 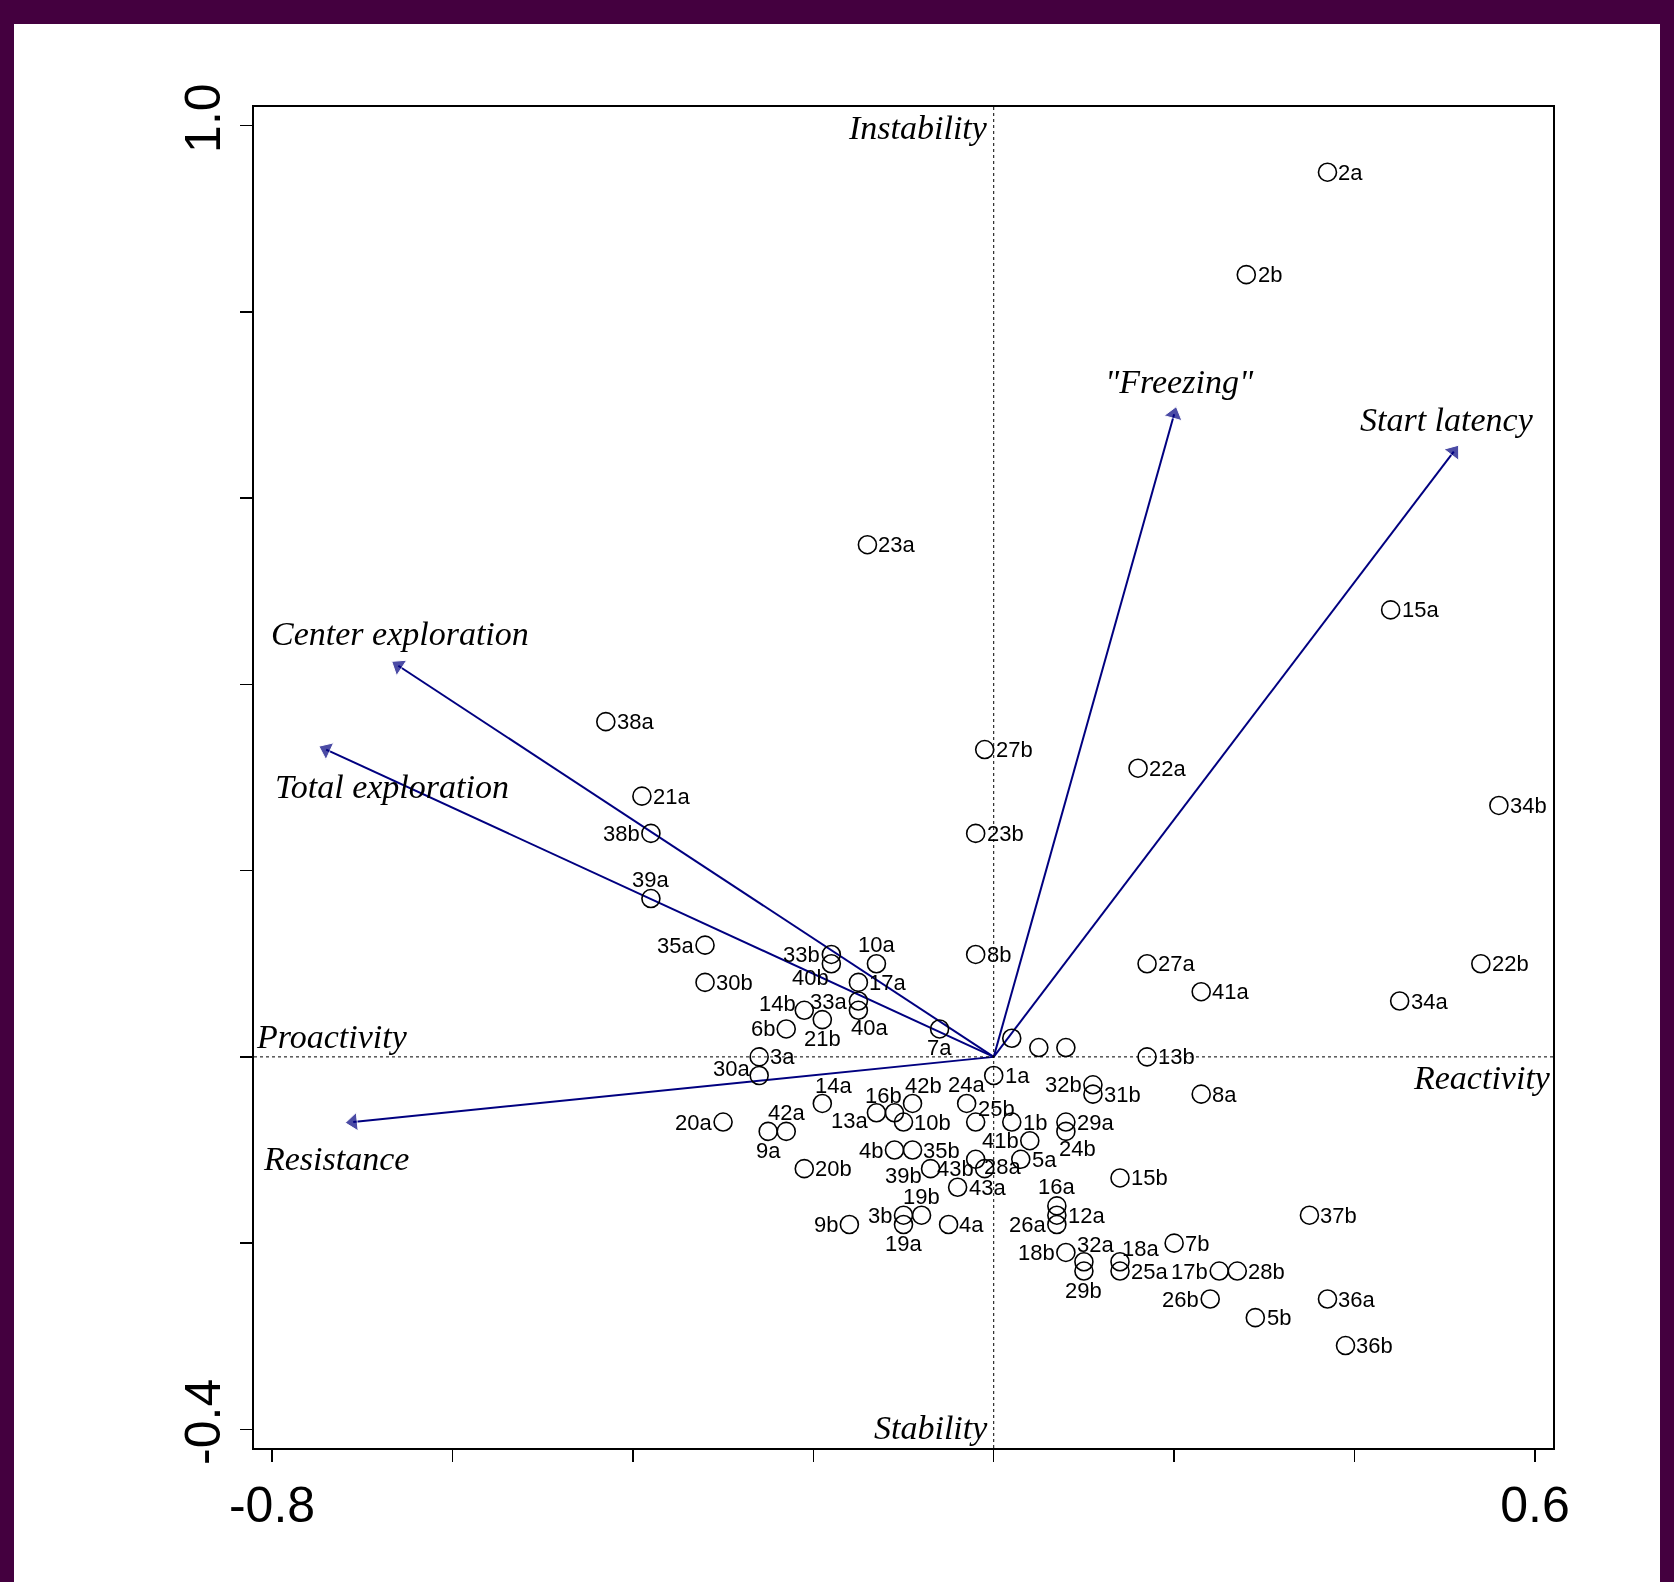 What do you see at coordinates (734, 982) in the screenshot?
I see `series-label: 30b` at bounding box center [734, 982].